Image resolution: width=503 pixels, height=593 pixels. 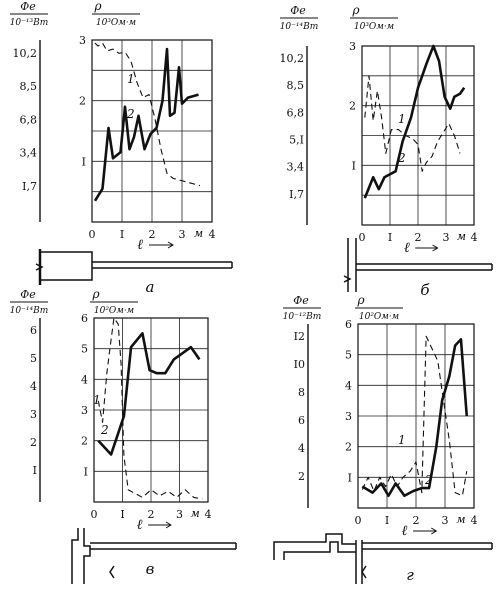 What do you see at coordinates (301, 392) in the screenshot?
I see `fe-tick-label: 8` at bounding box center [301, 392].